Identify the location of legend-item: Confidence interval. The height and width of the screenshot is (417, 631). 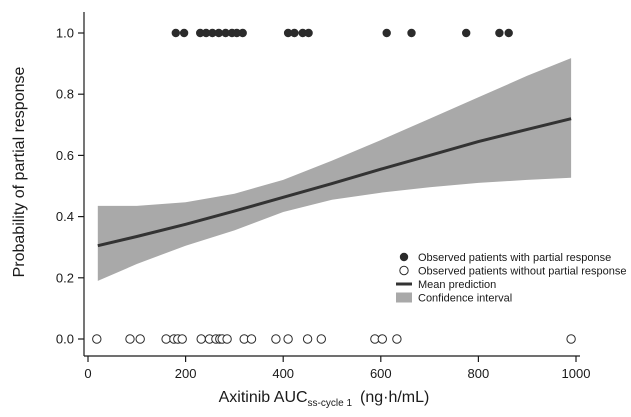
(454, 298).